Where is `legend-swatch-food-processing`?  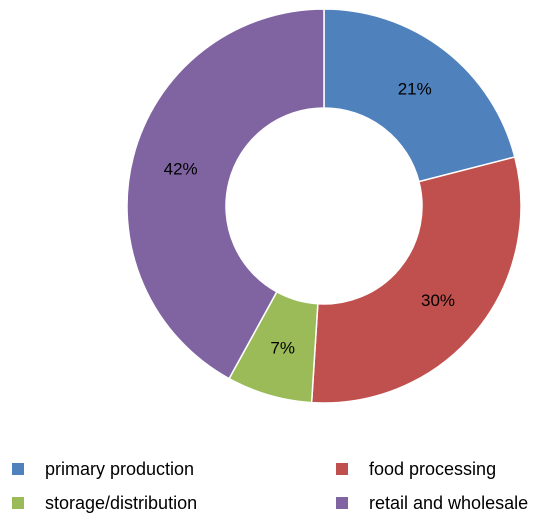
legend-swatch-food-processing is located at coordinates (342, 469).